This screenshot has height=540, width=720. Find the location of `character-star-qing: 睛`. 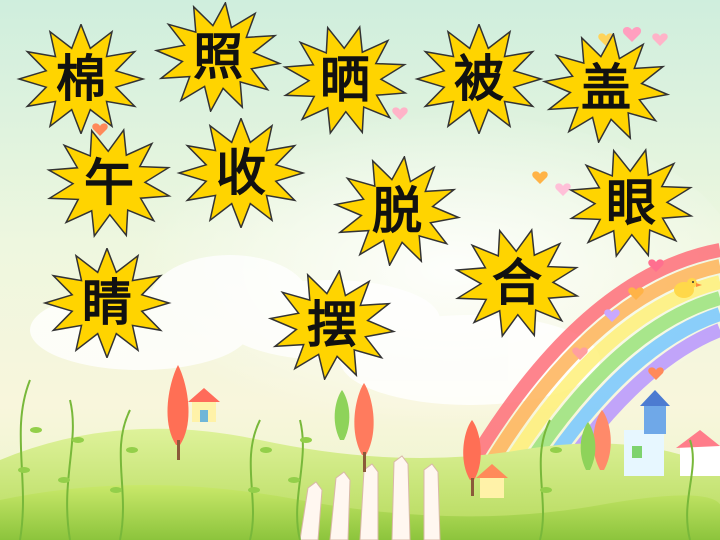

character-star-qing: 睛 is located at coordinates (107, 303).